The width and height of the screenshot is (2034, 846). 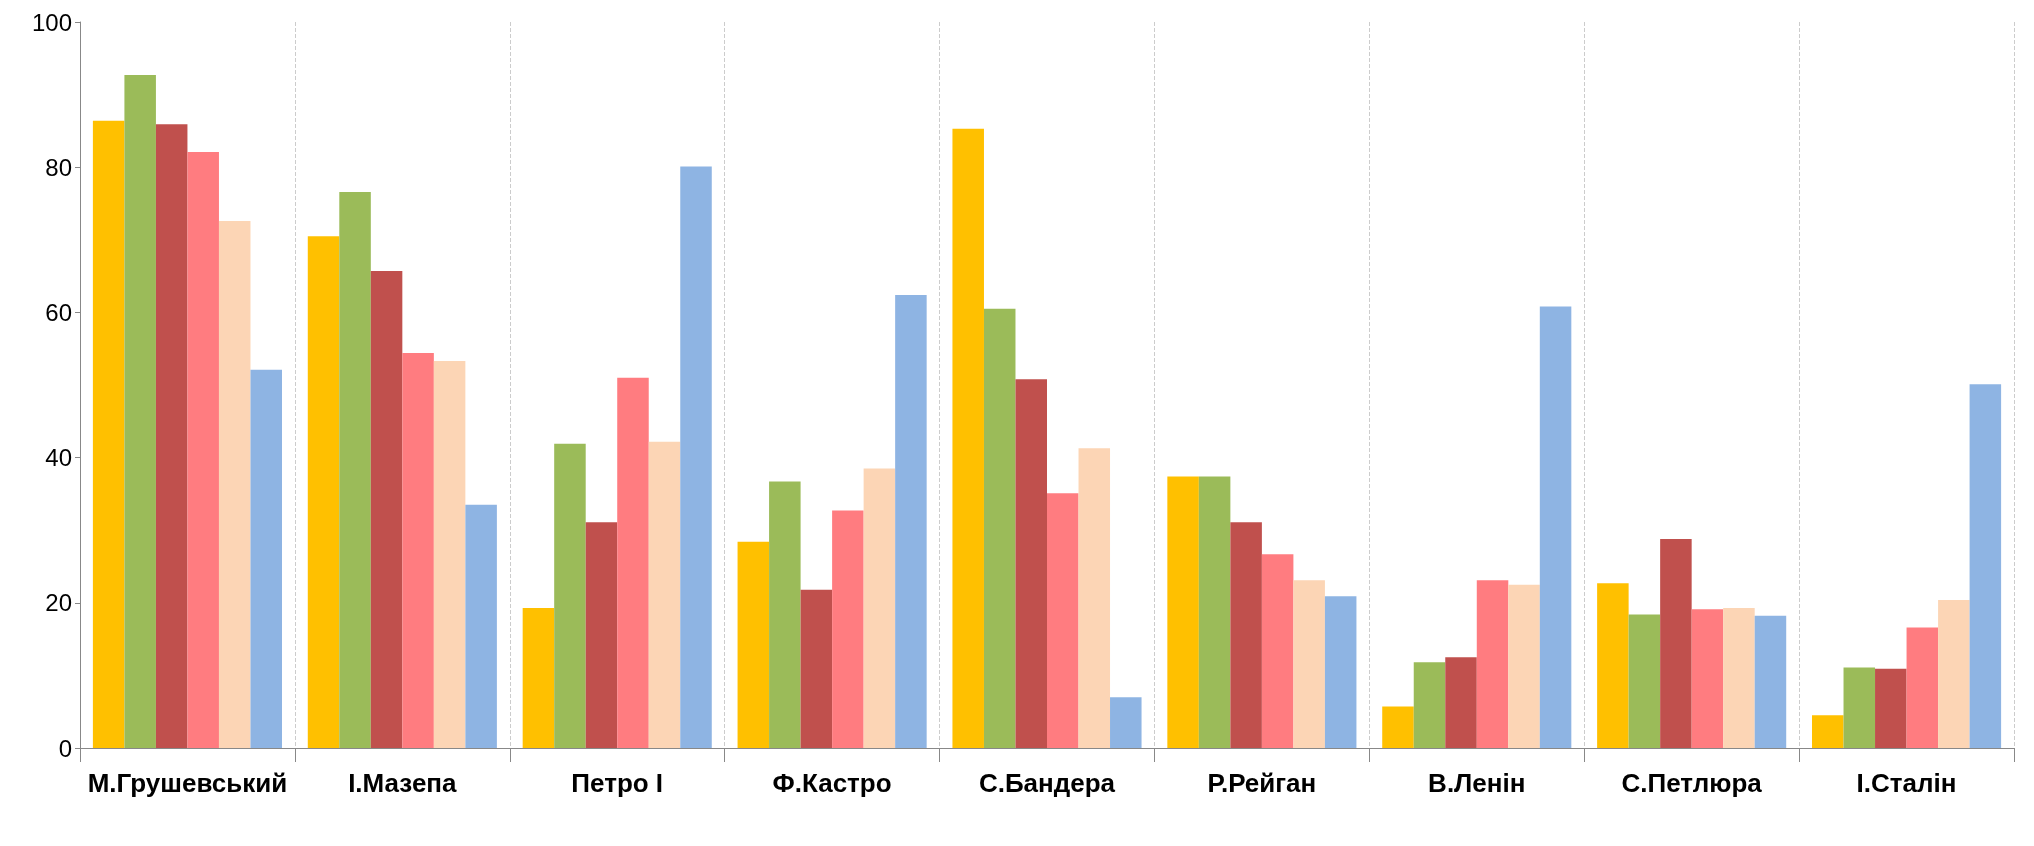 What do you see at coordinates (58, 312) in the screenshot?
I see `y-tick-label: 60` at bounding box center [58, 312].